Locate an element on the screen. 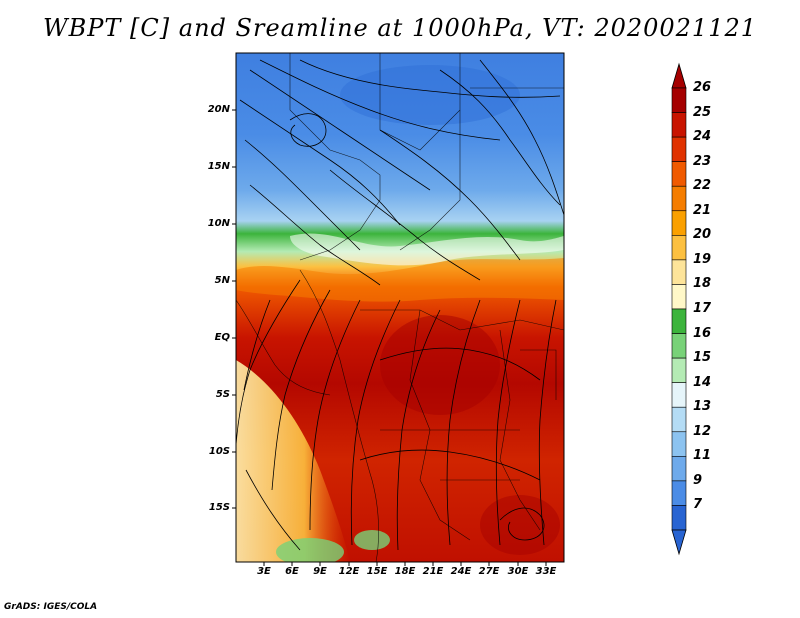 The width and height of the screenshot is (800, 618). lon-label: 24E is located at coordinates (461, 571).